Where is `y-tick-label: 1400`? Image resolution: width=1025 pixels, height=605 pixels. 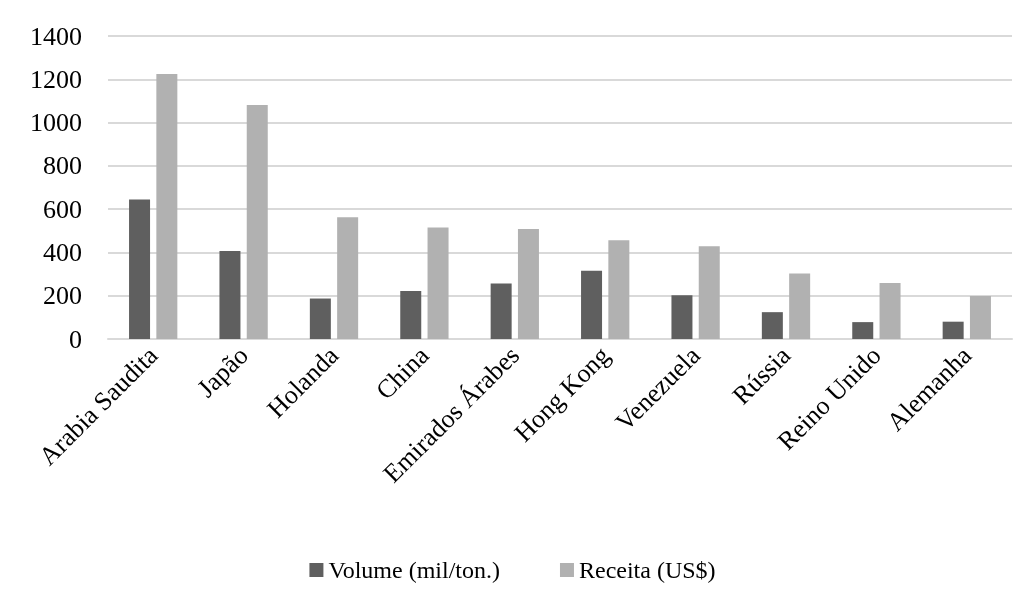 y-tick-label: 1400 is located at coordinates (56, 36).